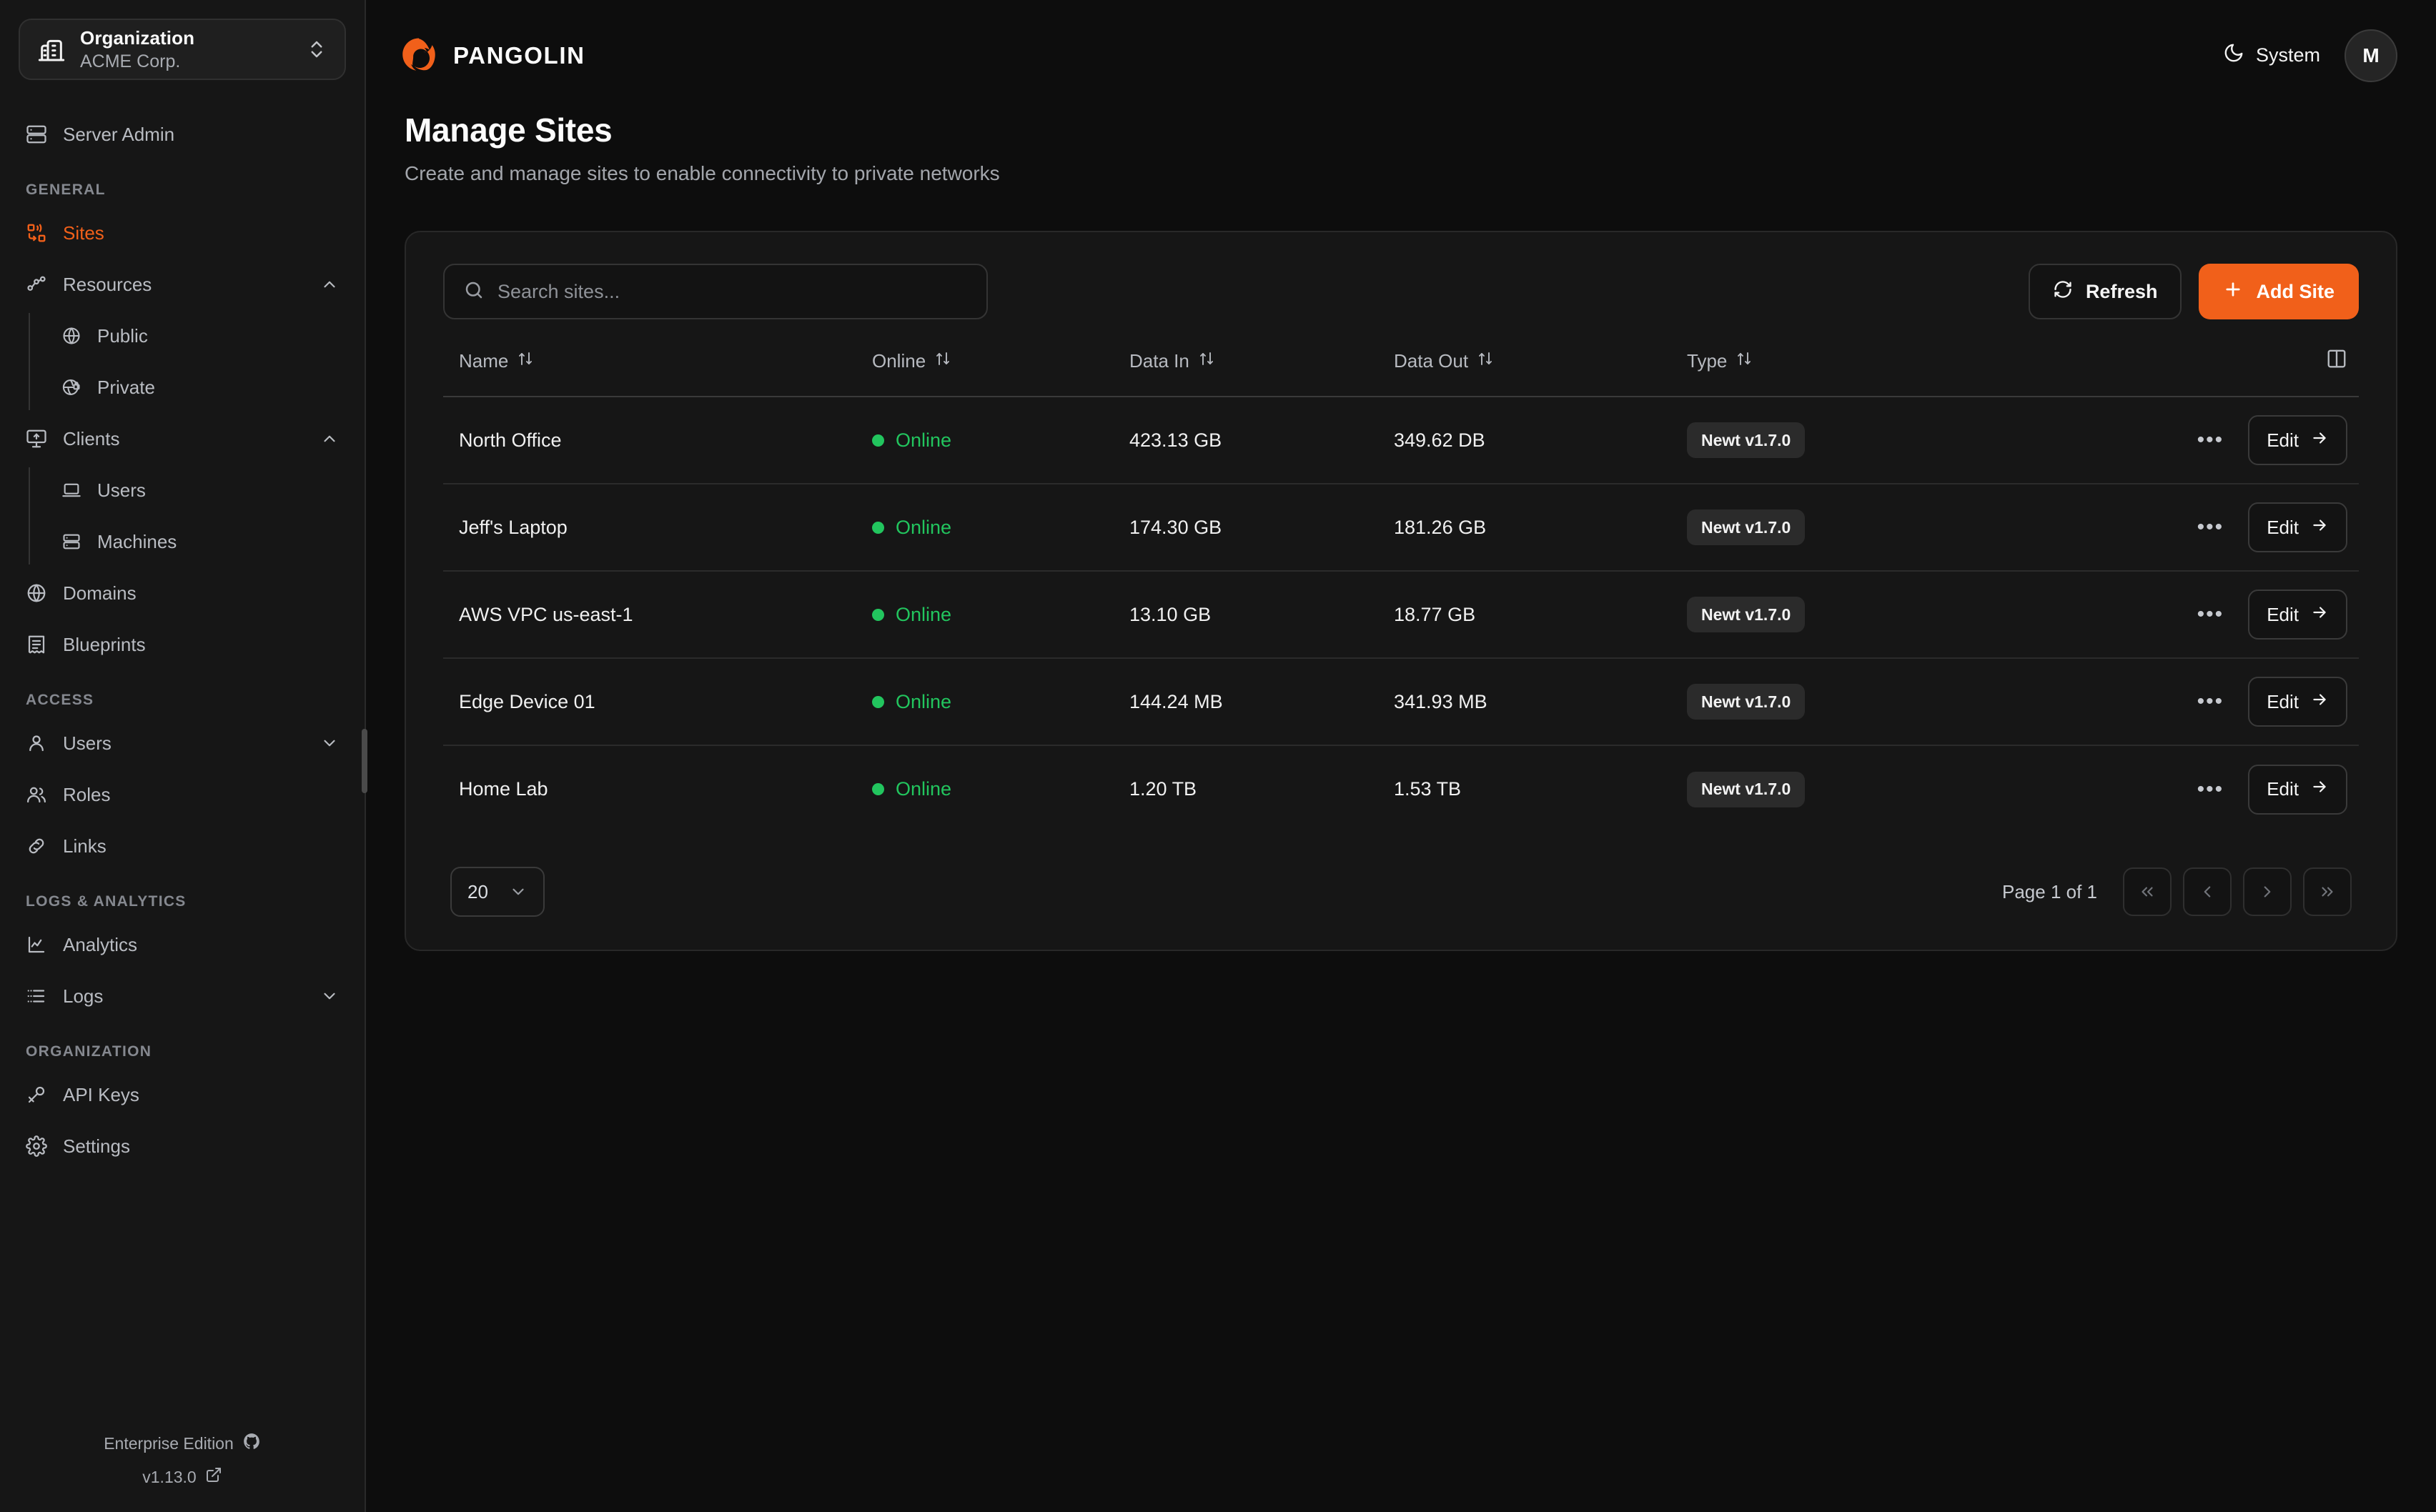  Describe the element at coordinates (85, 846) in the screenshot. I see `sidebar-item-label: Links` at that location.